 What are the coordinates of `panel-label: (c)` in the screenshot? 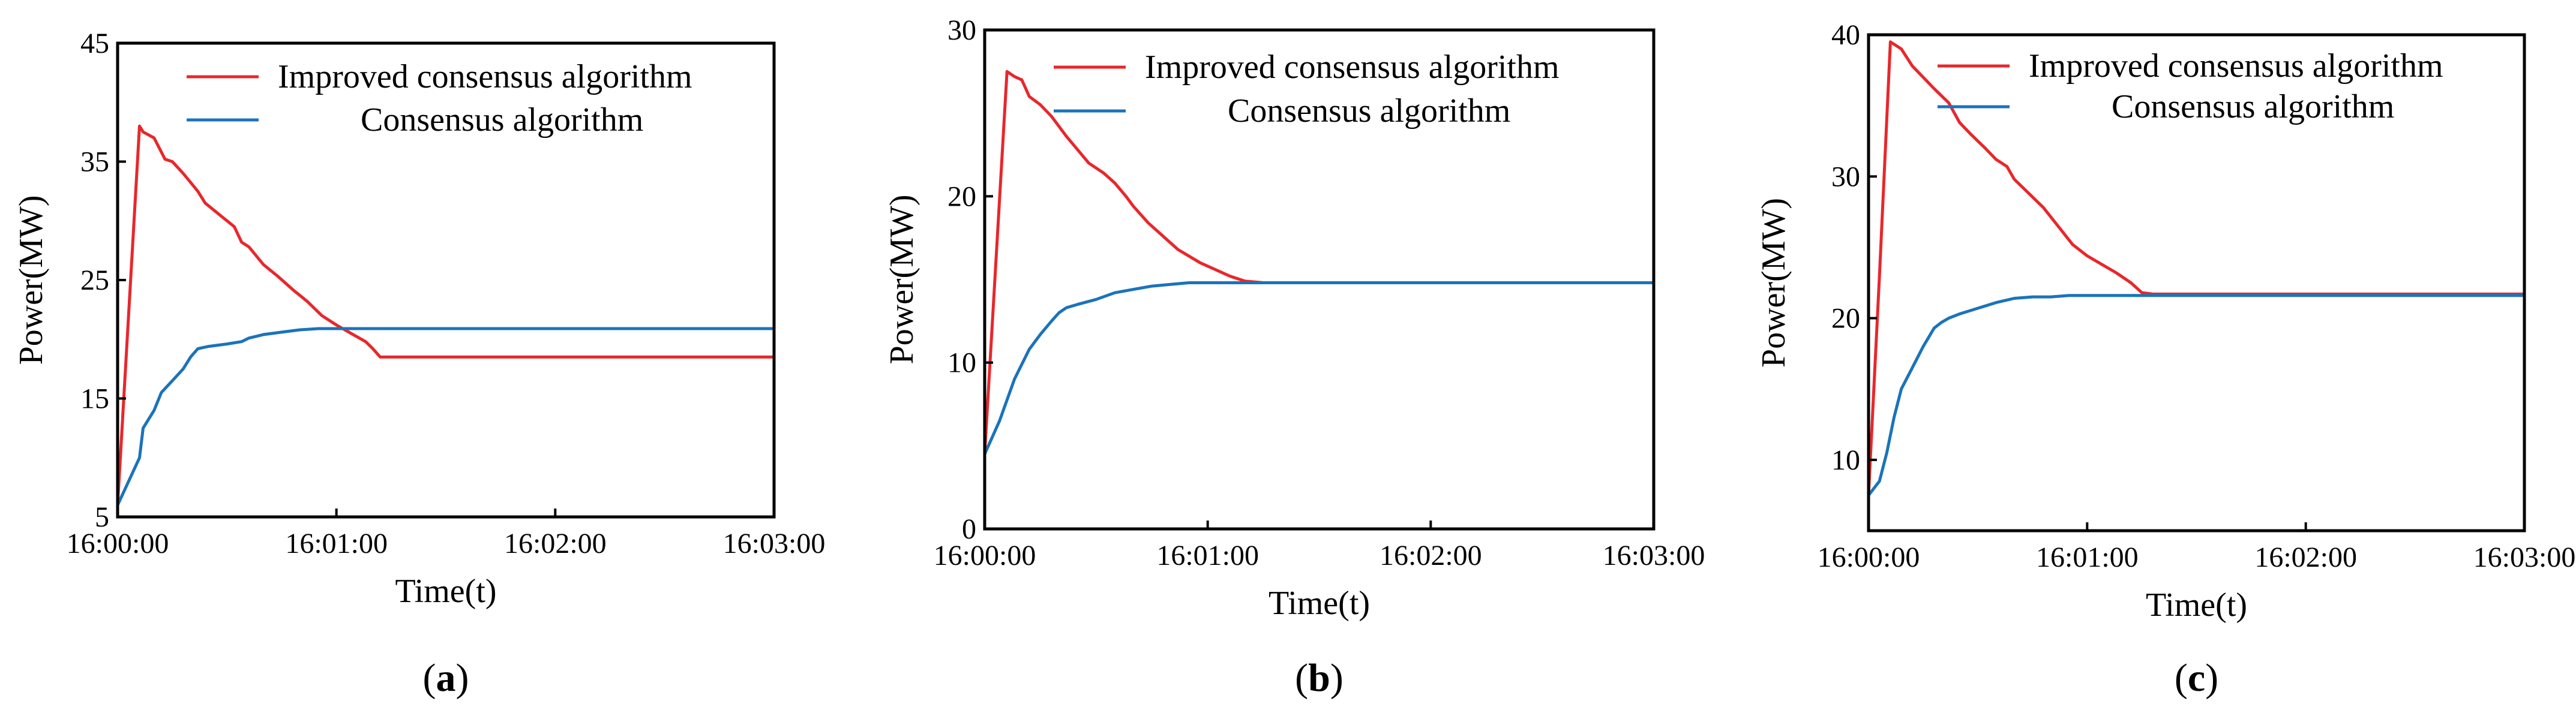 It's located at (2196, 678).